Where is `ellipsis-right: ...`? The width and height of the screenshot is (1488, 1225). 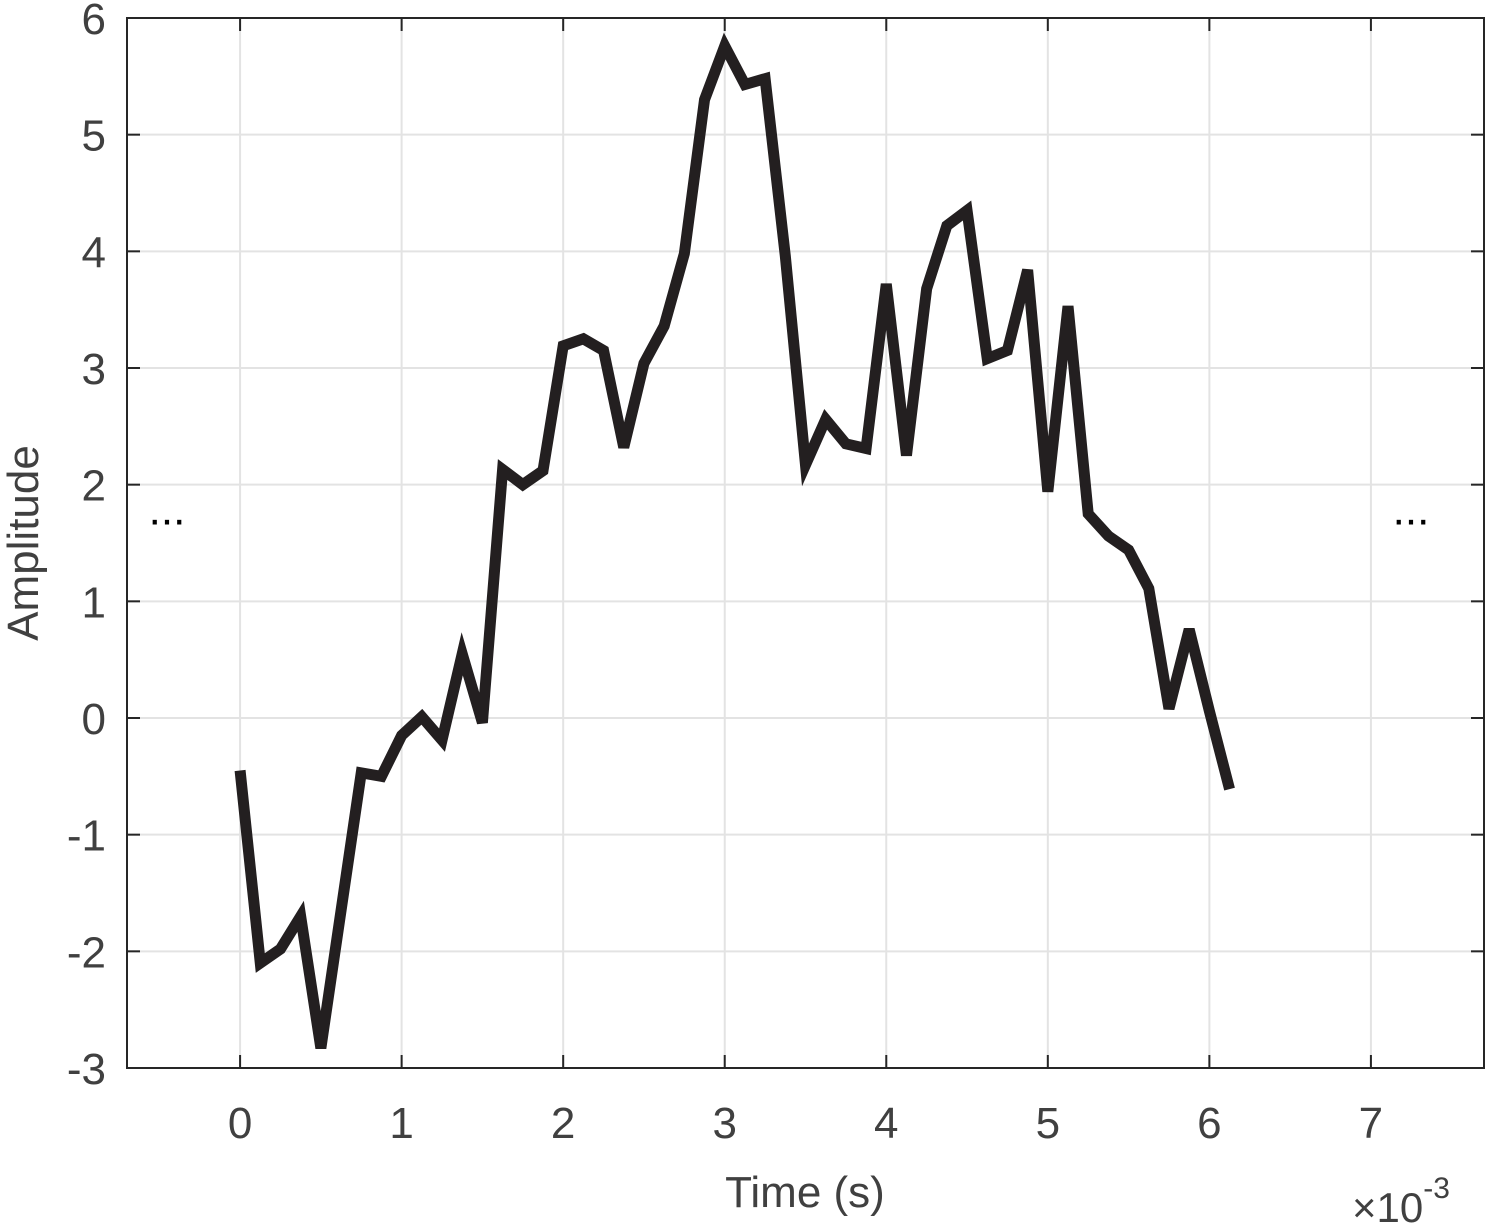
ellipsis-right: ... is located at coordinates (1411, 509).